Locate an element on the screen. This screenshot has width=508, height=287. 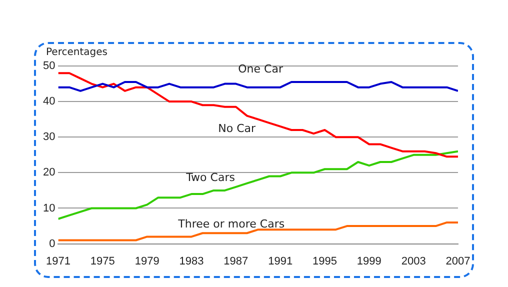
x-tick-label: 1999 is located at coordinates (369, 261).